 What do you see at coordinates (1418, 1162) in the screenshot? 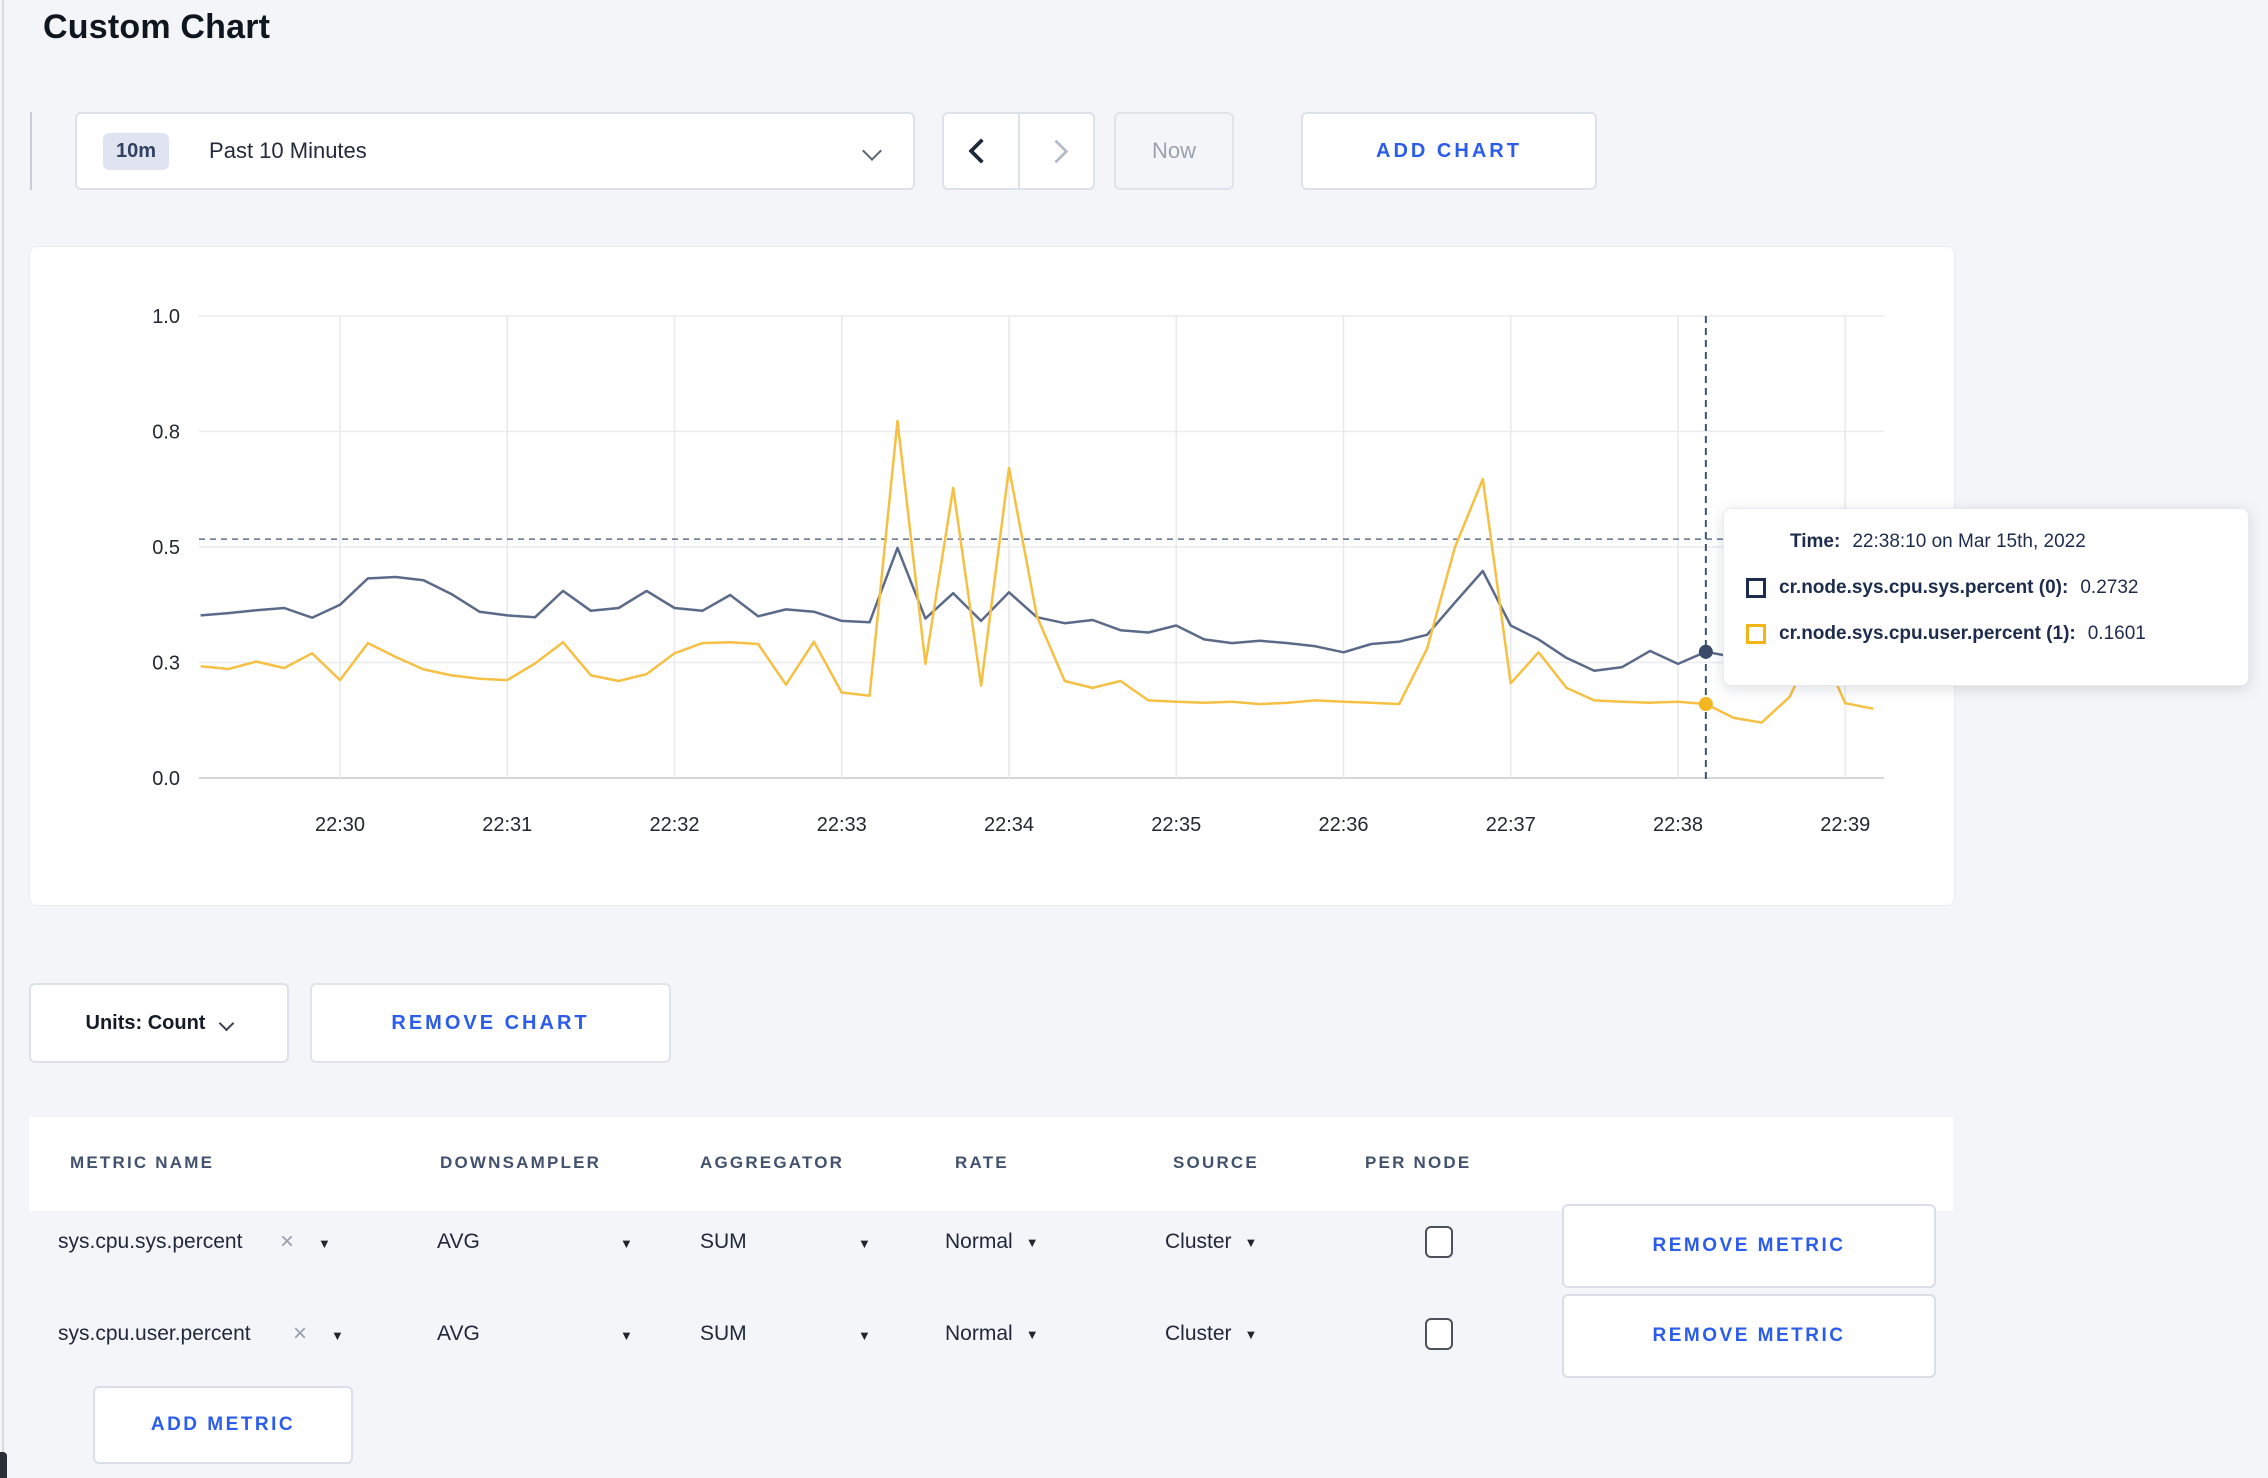
I see `col-header-per-node: PER NODE` at bounding box center [1418, 1162].